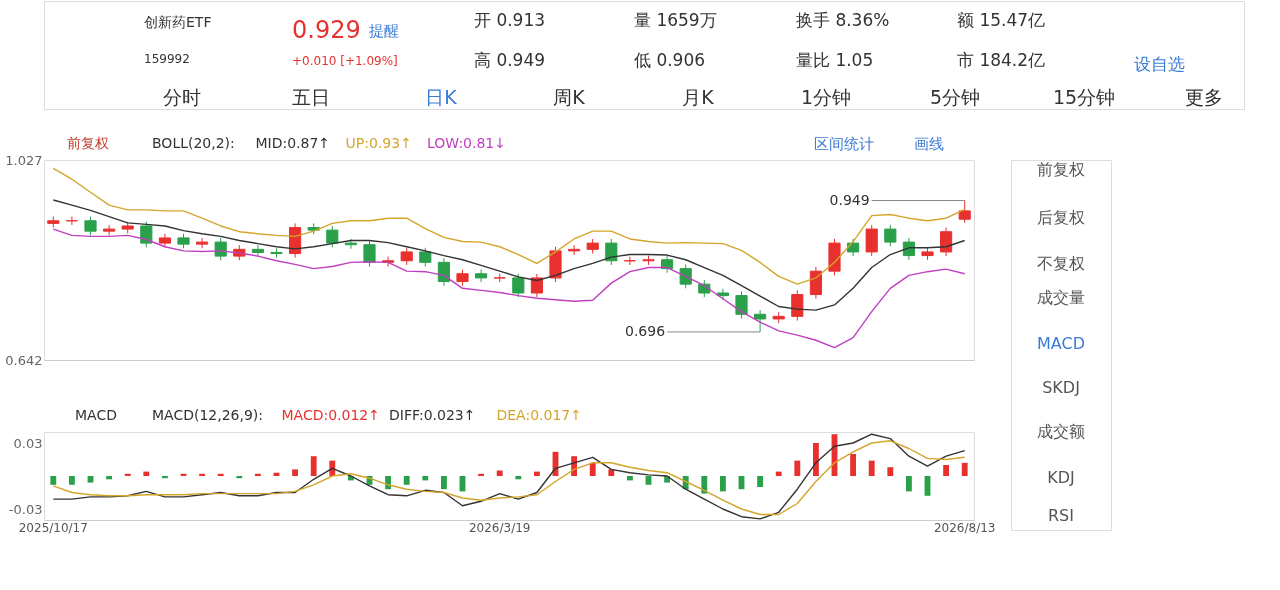 The image size is (1280, 590). I want to click on x-tick-label: 2025/10/17, so click(53, 527).